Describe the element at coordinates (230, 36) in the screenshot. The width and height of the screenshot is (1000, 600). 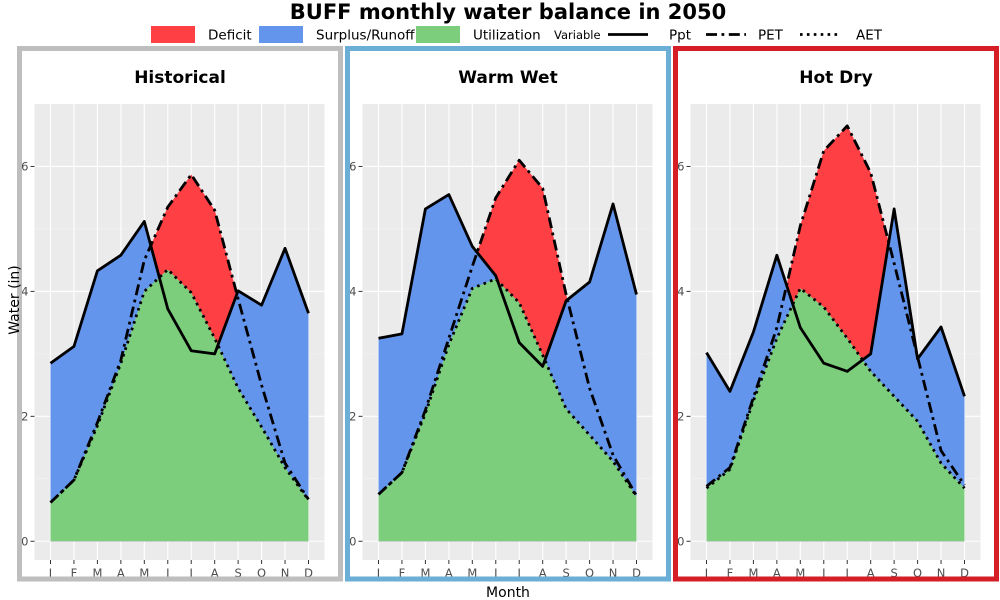
I see `legend-label: Deficit` at that location.